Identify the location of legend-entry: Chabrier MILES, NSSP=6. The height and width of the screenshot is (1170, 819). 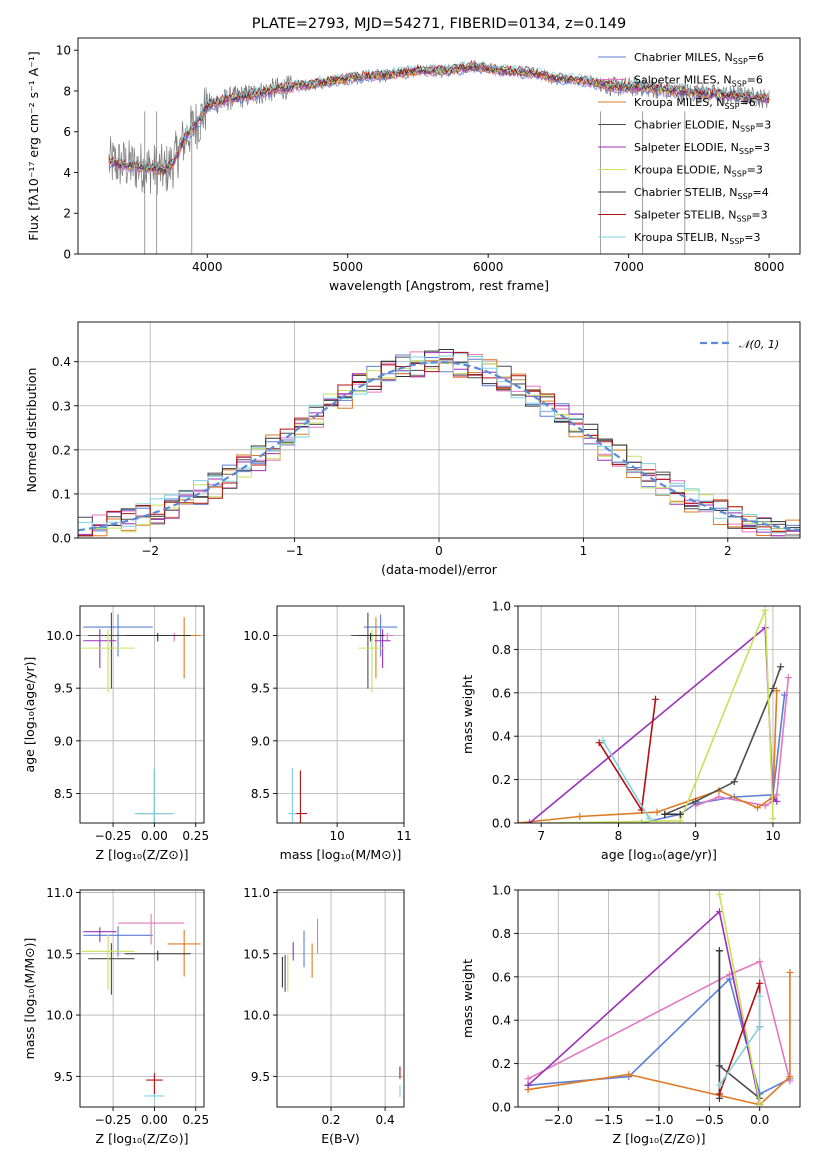
(699, 58).